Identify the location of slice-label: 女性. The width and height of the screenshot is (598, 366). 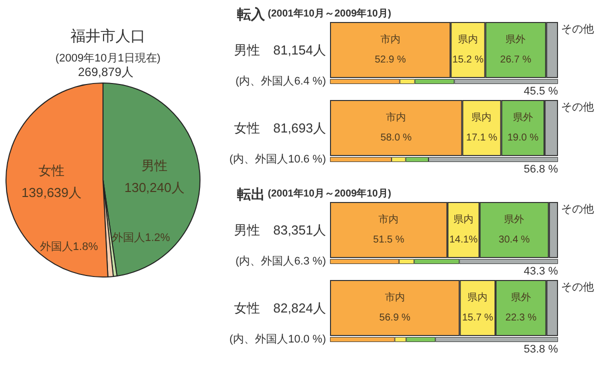
(51, 170).